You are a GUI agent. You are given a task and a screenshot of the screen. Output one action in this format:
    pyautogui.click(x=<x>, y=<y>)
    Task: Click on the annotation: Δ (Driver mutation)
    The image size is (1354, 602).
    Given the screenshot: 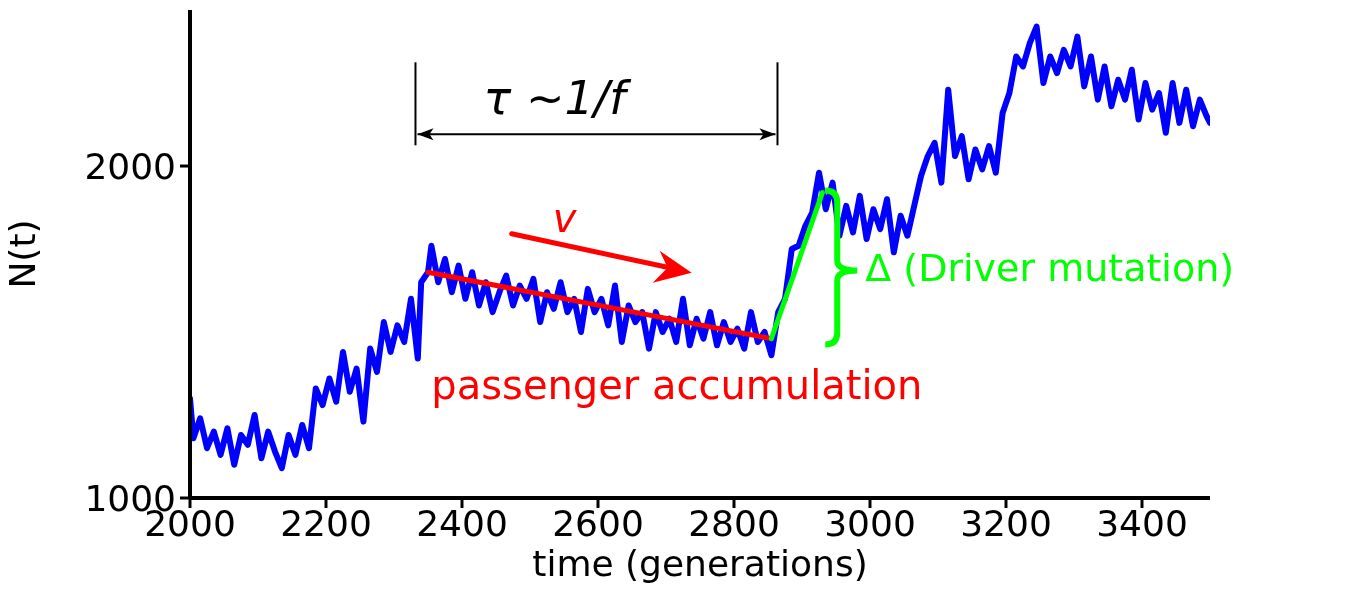 What is the action you would take?
    pyautogui.click(x=1050, y=268)
    